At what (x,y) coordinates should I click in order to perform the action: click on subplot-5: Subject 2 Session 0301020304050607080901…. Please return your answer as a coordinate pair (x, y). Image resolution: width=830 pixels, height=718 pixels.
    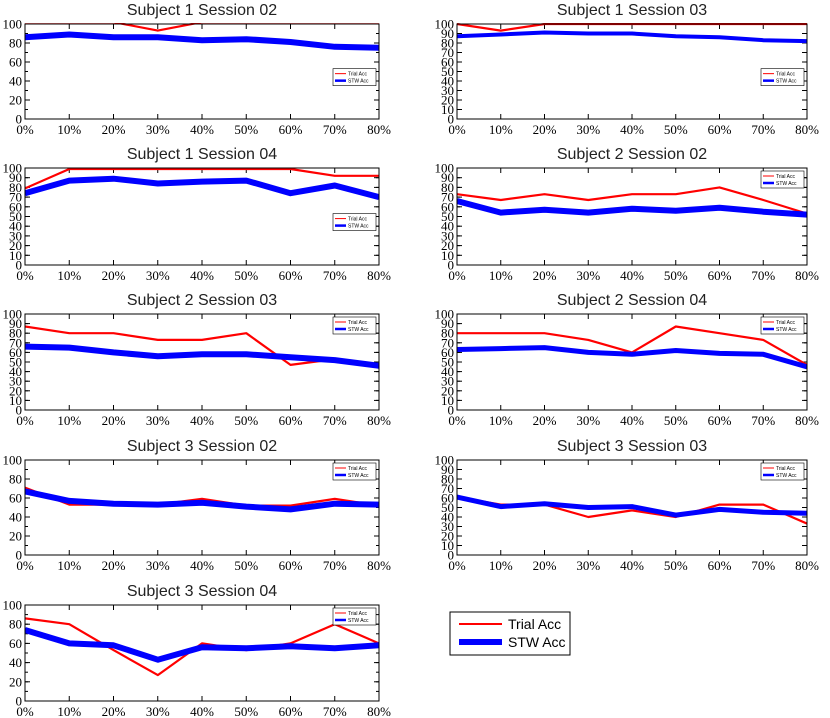
    Looking at the image, I should click on (197, 360).